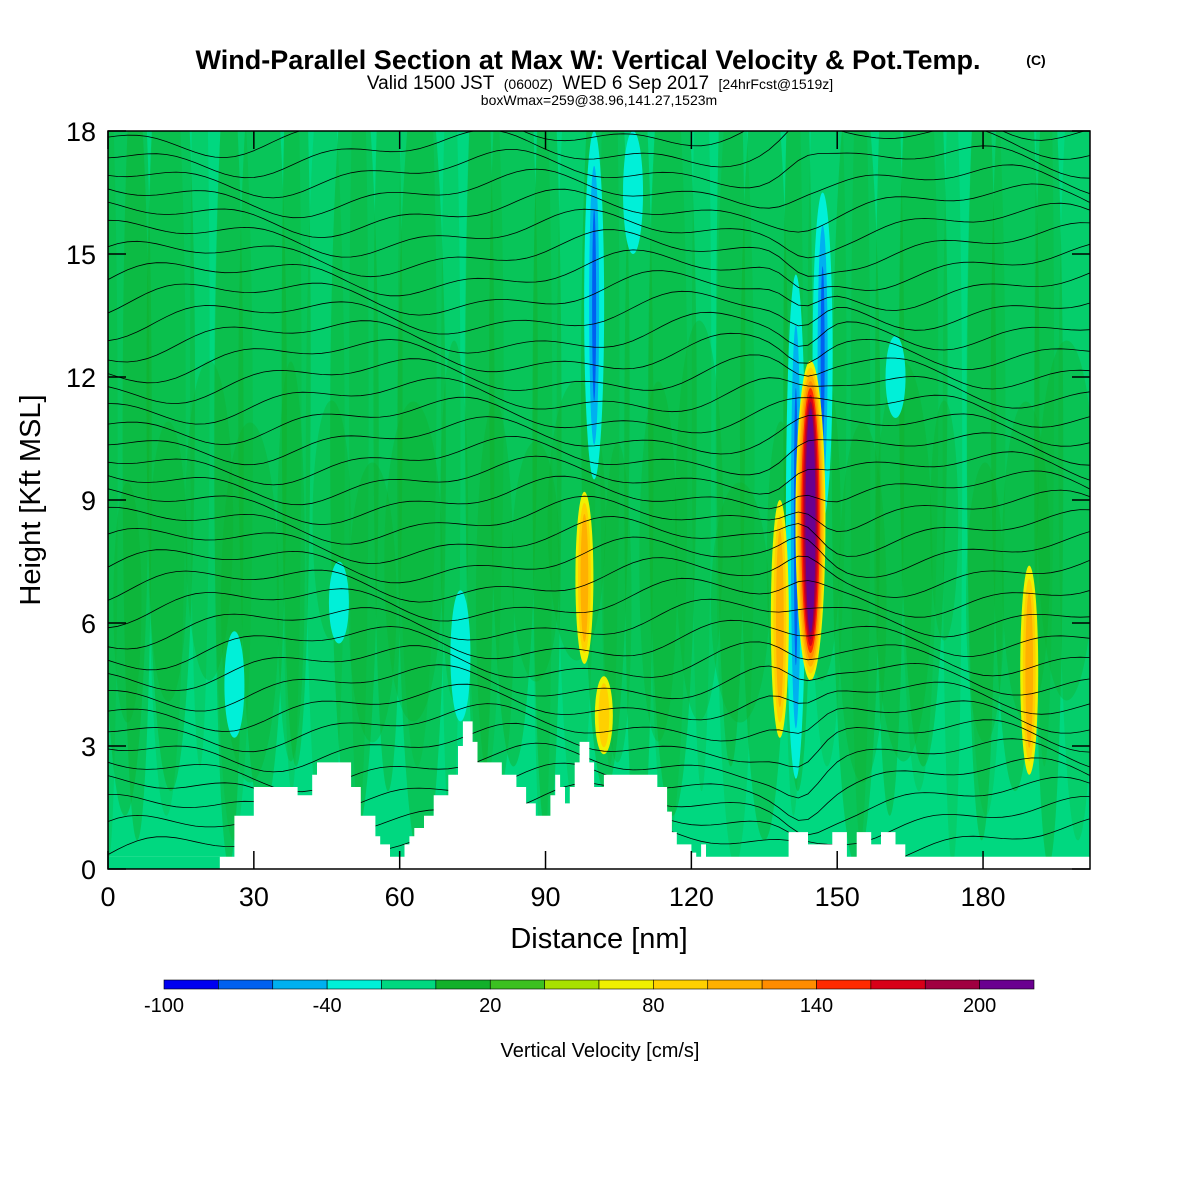 Image resolution: width=1200 pixels, height=1200 pixels. What do you see at coordinates (31, 499) in the screenshot?
I see `y-axis-label: Height [Kft MSL]` at bounding box center [31, 499].